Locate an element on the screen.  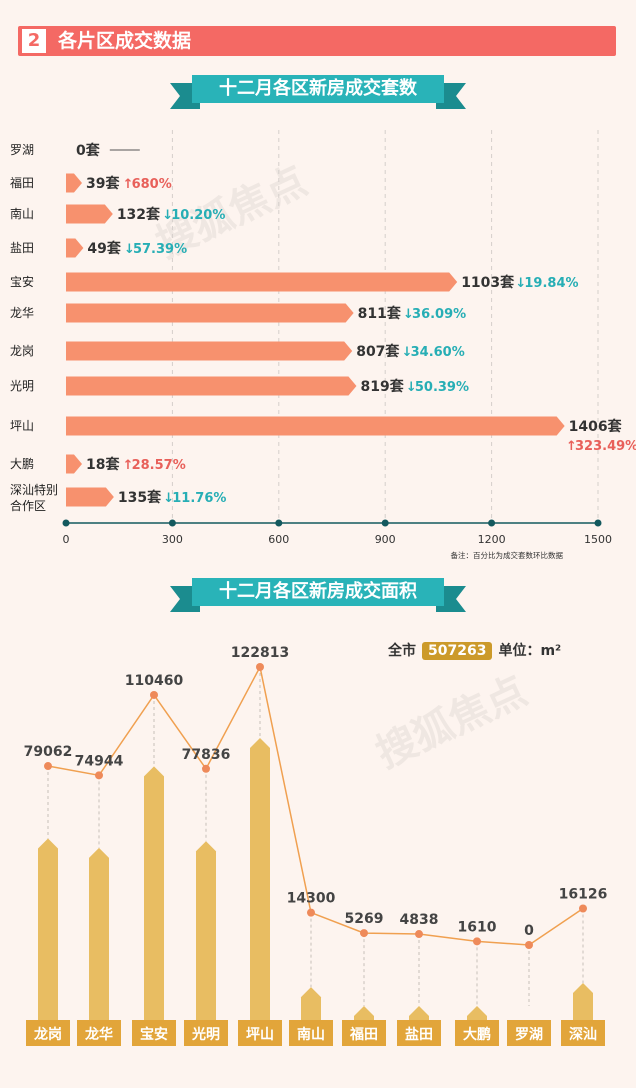
x-tick-label: 300 is located at coordinates (172, 539).